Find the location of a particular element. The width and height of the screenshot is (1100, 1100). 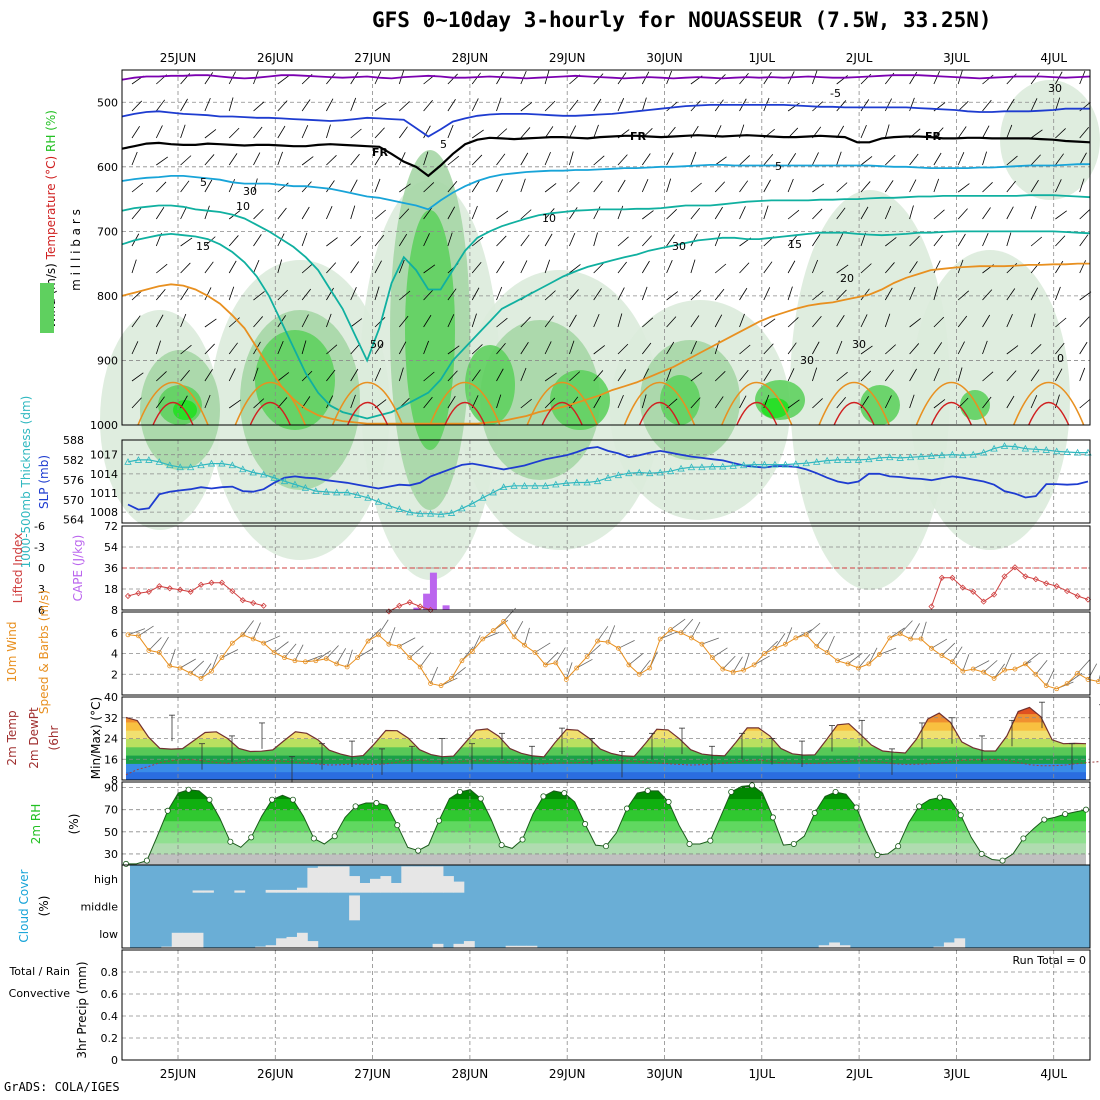

slp-tick-label: 1017 is located at coordinates (104, 455).